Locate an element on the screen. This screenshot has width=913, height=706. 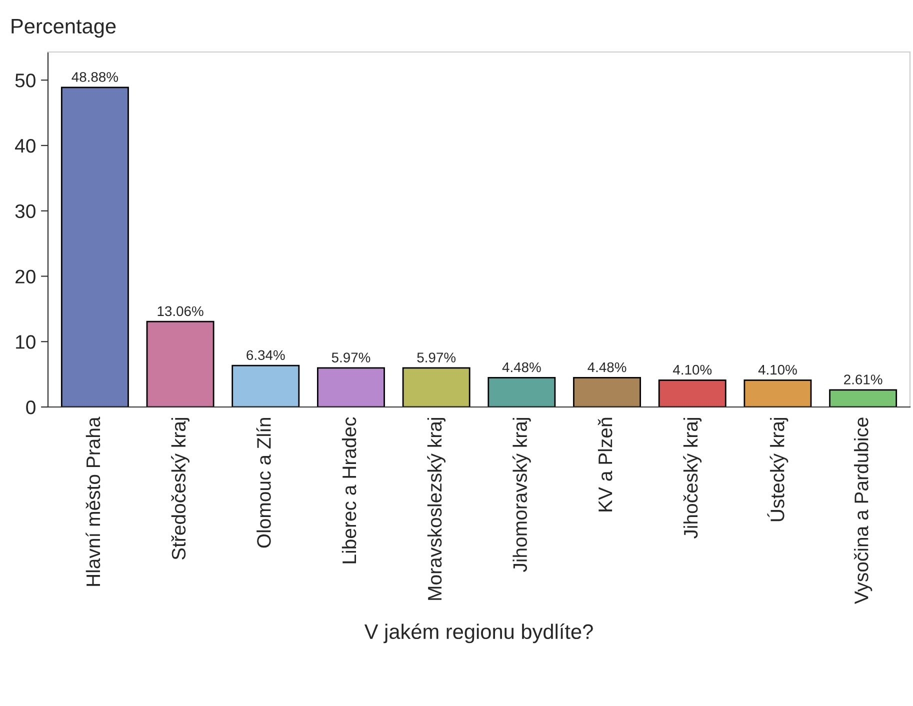
x-tick-label: Jihočeský kraj is located at coordinates (692, 478).